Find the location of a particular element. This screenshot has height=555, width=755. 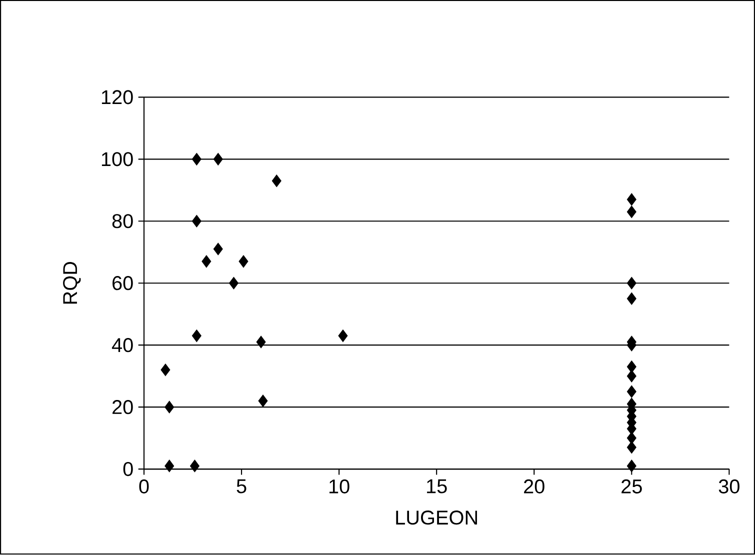

x-tick-label: 20 is located at coordinates (534, 487).